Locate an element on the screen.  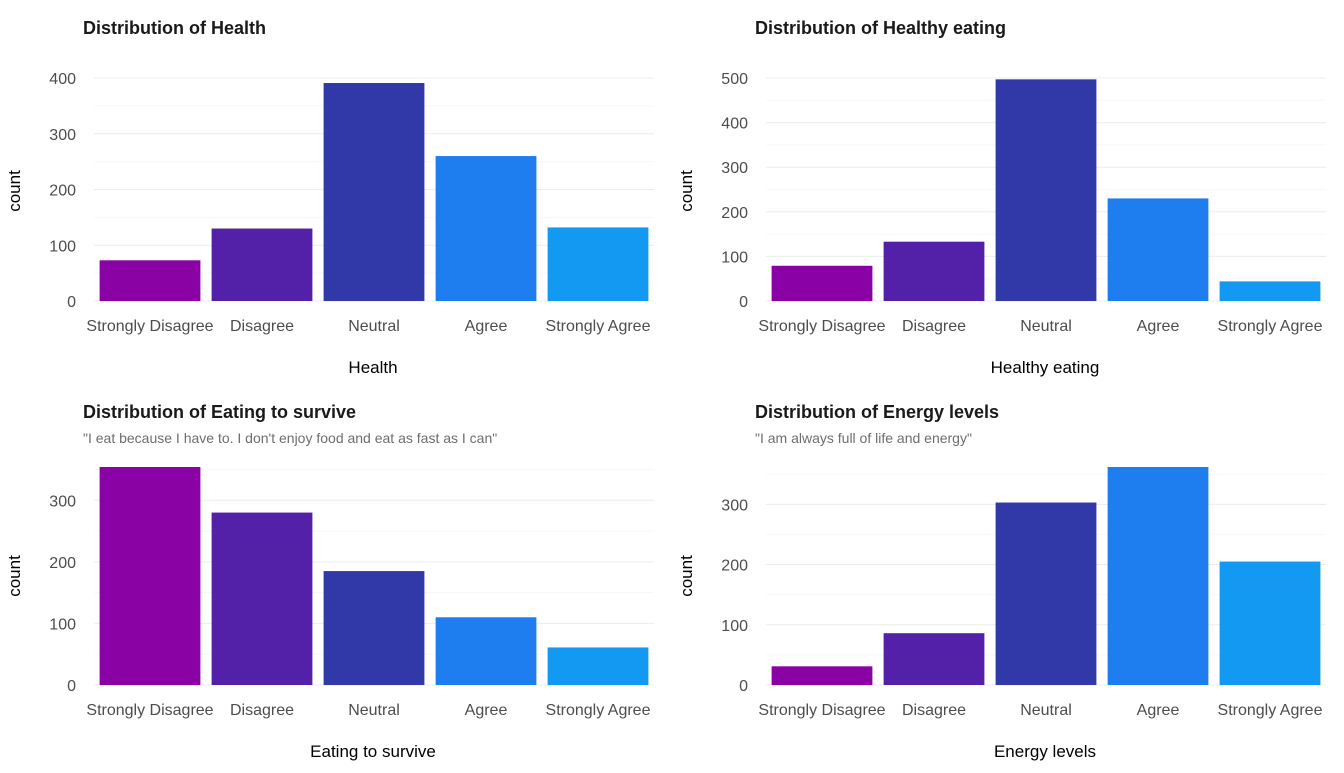
panel-title: Distribution of Eating to survive is located at coordinates (219, 412).